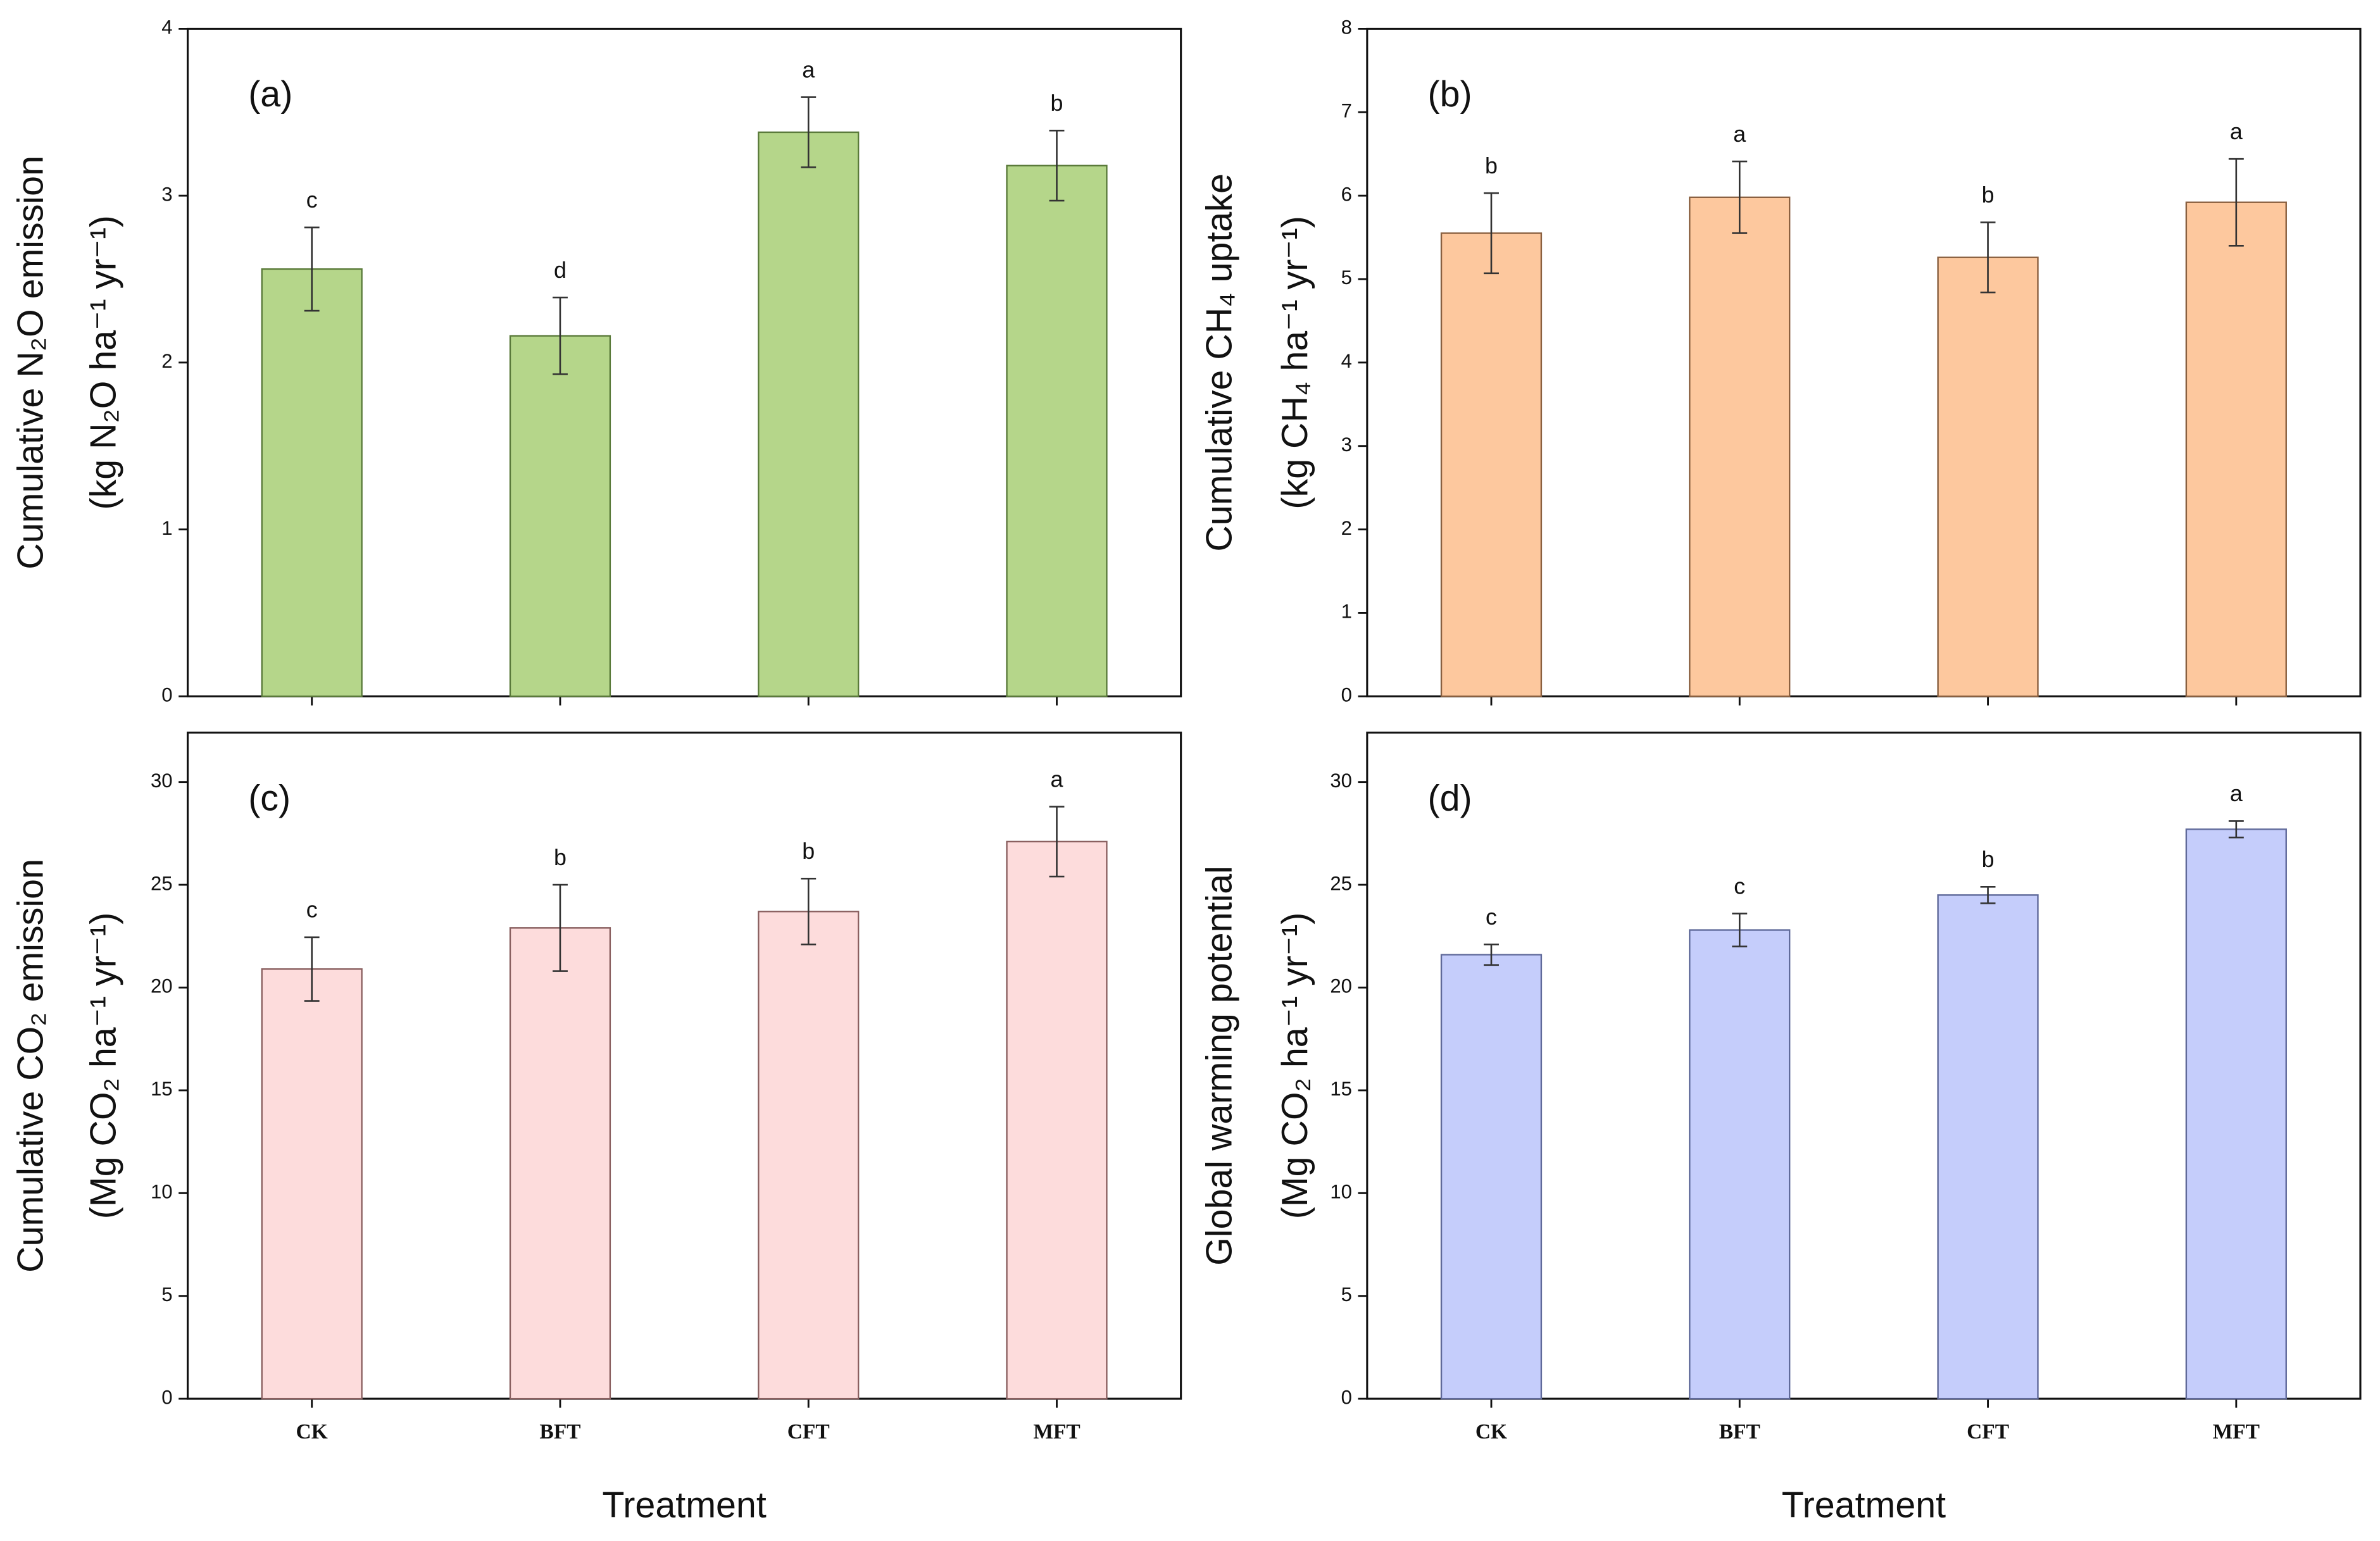 This screenshot has width=2380, height=1541. I want to click on y-axis-label: (kg N₂O ha⁻¹ yr⁻¹), so click(104, 363).